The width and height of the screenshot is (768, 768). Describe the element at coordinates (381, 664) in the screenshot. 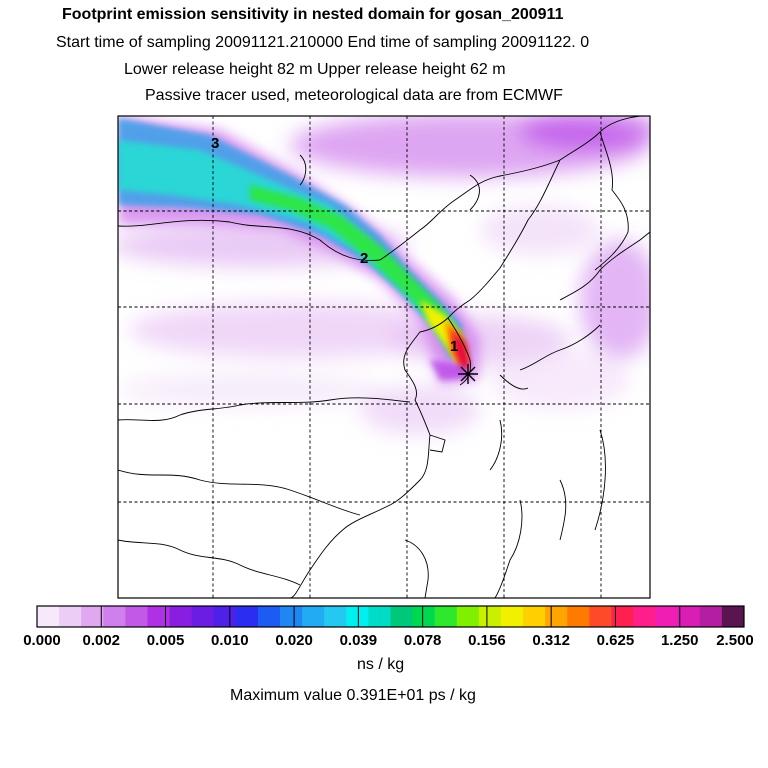

I see `colorbar-units: ns / kg` at that location.